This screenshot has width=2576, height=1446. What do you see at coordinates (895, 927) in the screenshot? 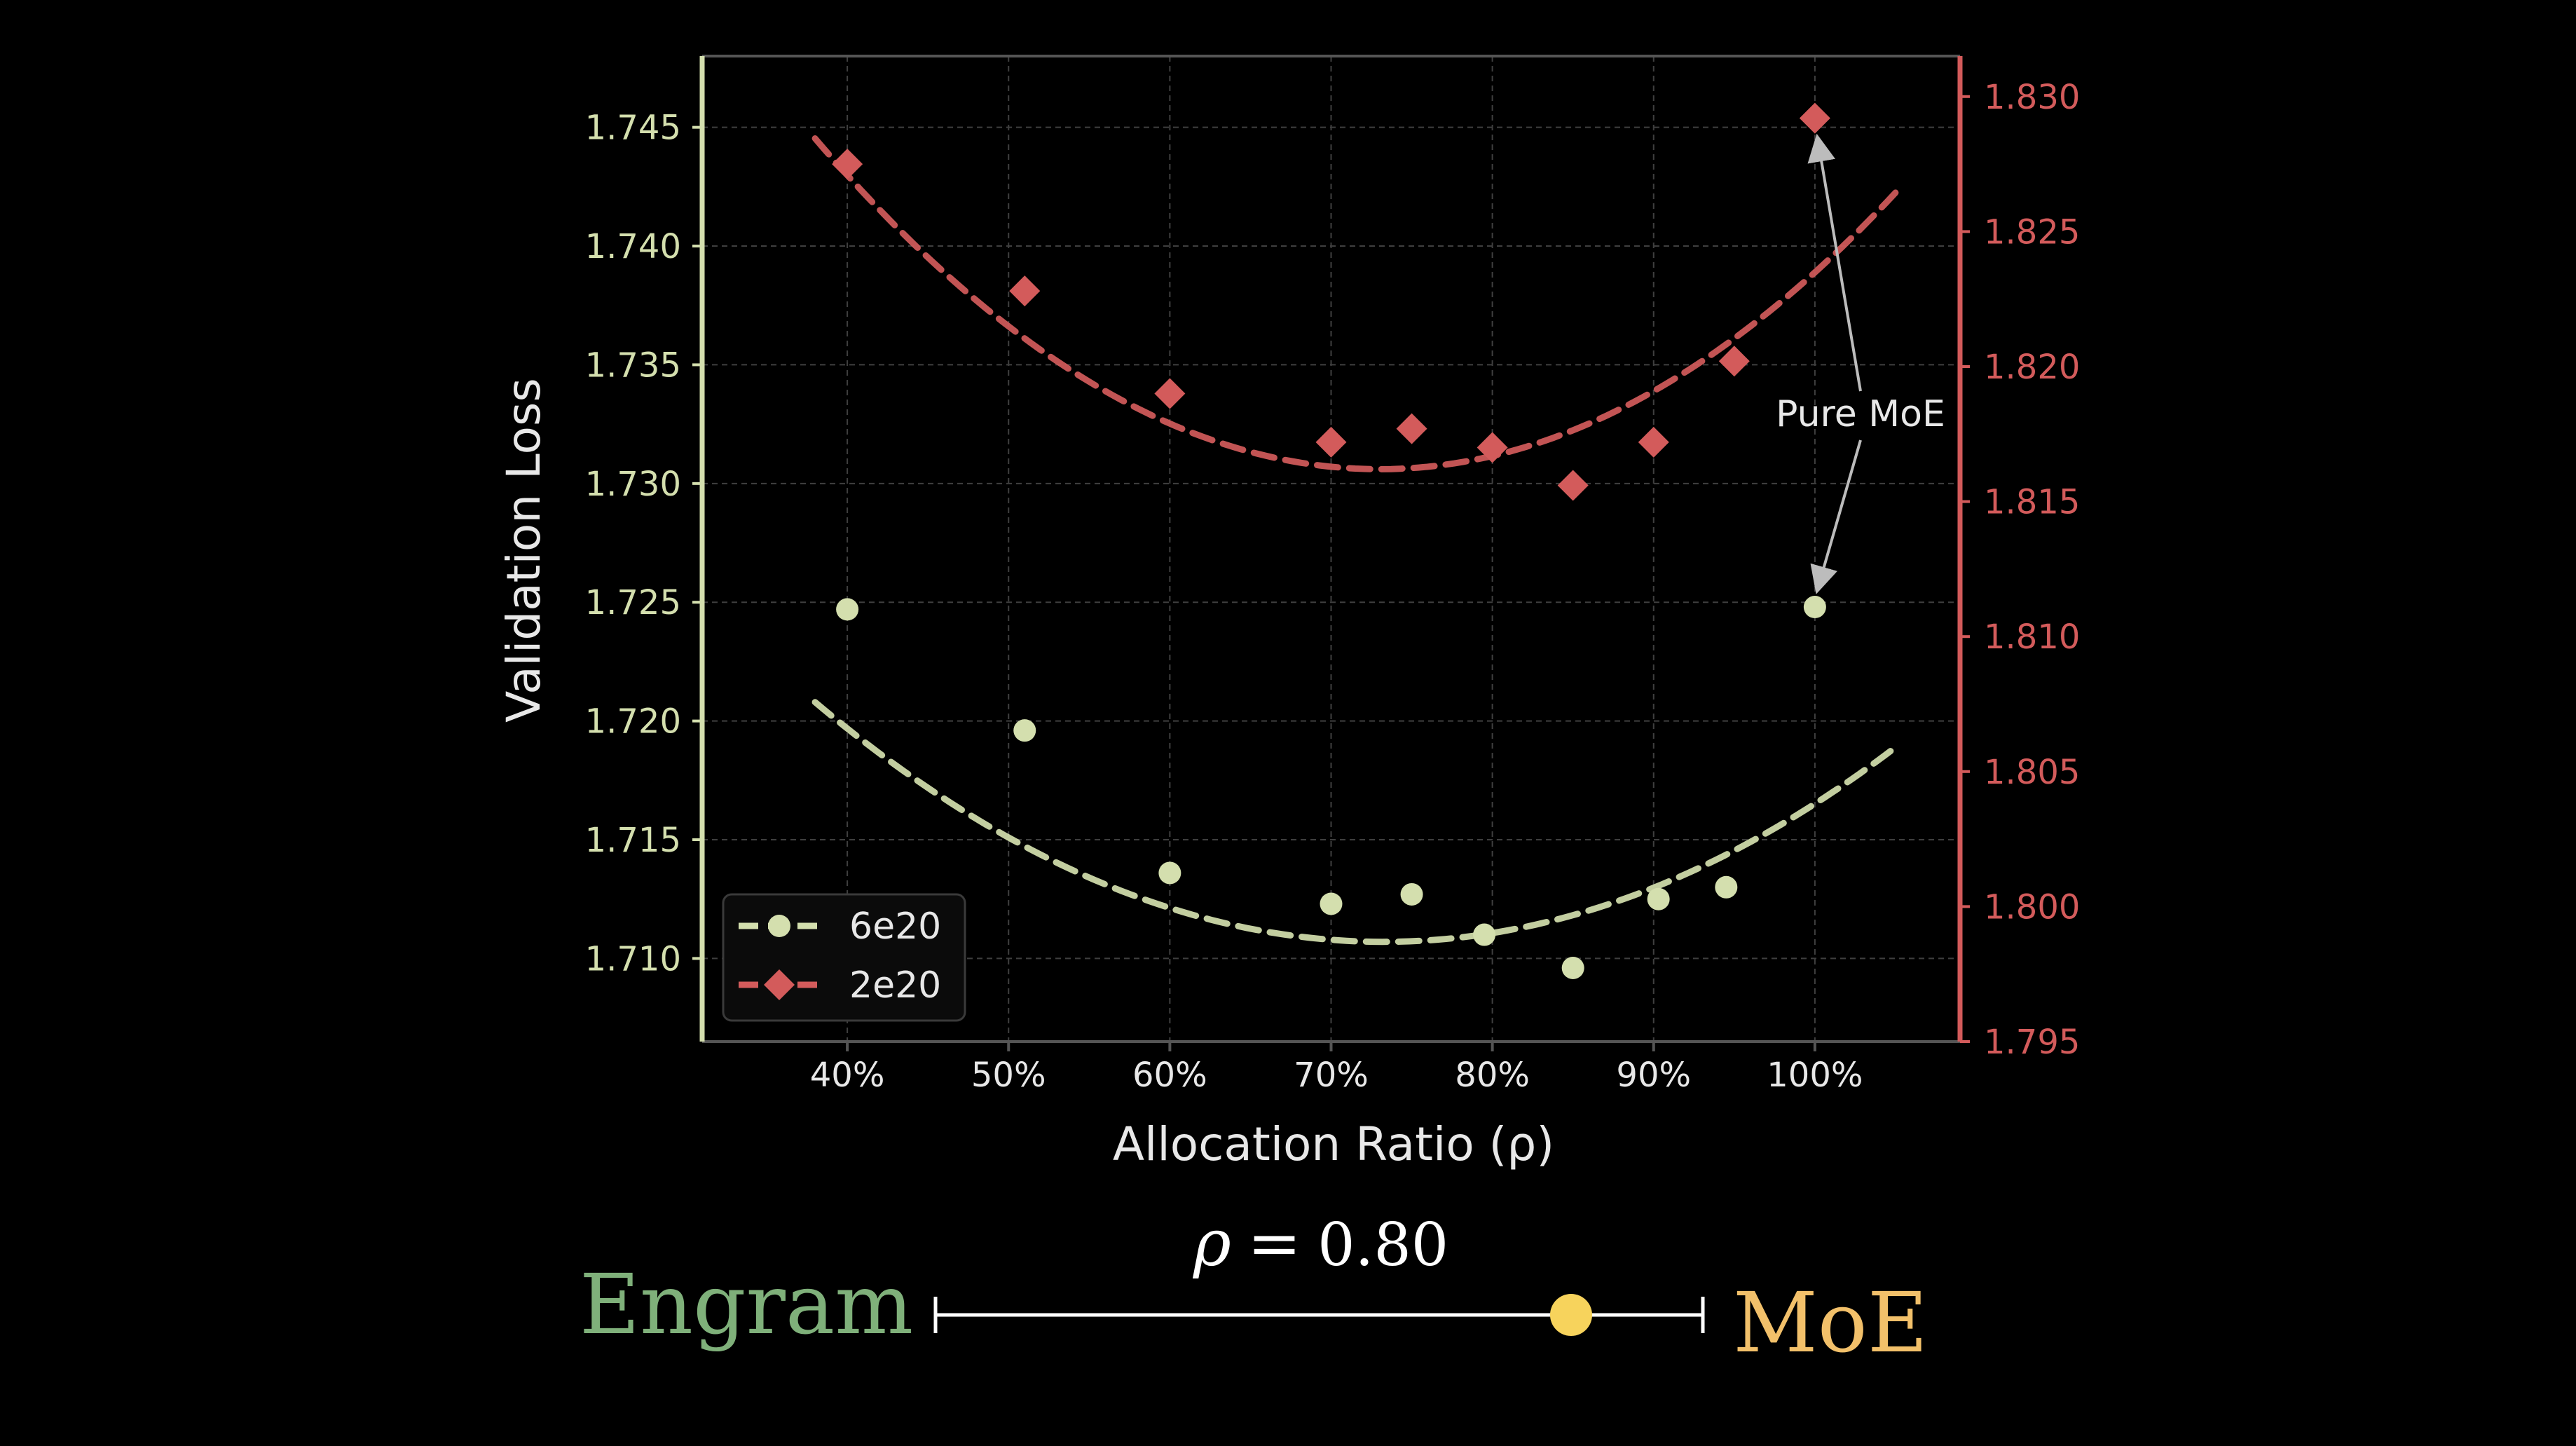
I see `legend-label-6e20: 6e20` at bounding box center [895, 927].